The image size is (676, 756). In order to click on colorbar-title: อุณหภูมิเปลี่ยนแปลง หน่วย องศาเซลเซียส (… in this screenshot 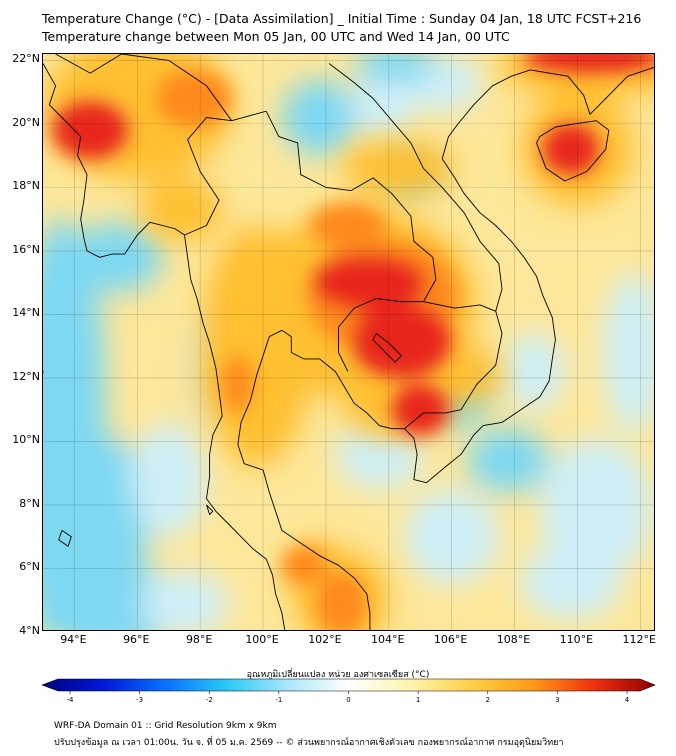, I will do `click(338, 675)`.